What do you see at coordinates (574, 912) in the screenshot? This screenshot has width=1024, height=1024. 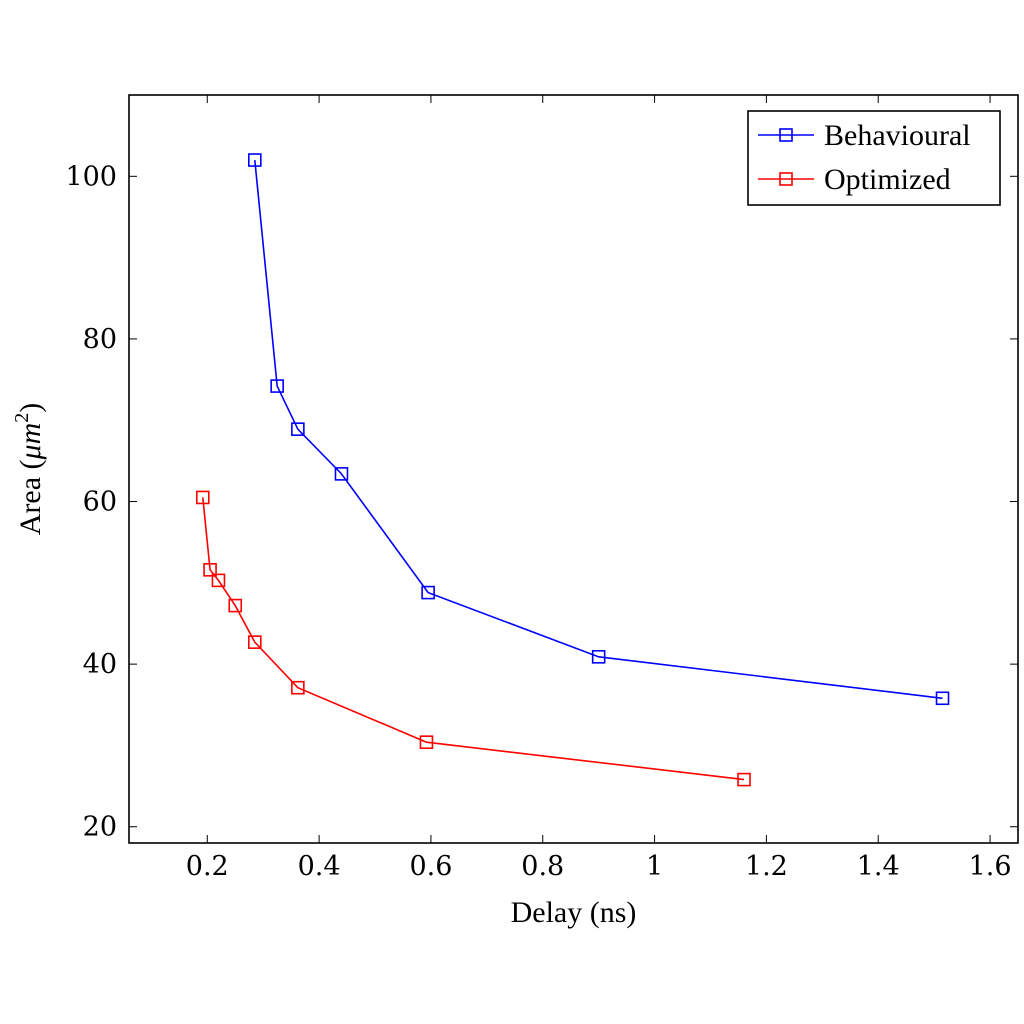 I see `x-axis-title: Delay (ns)` at bounding box center [574, 912].